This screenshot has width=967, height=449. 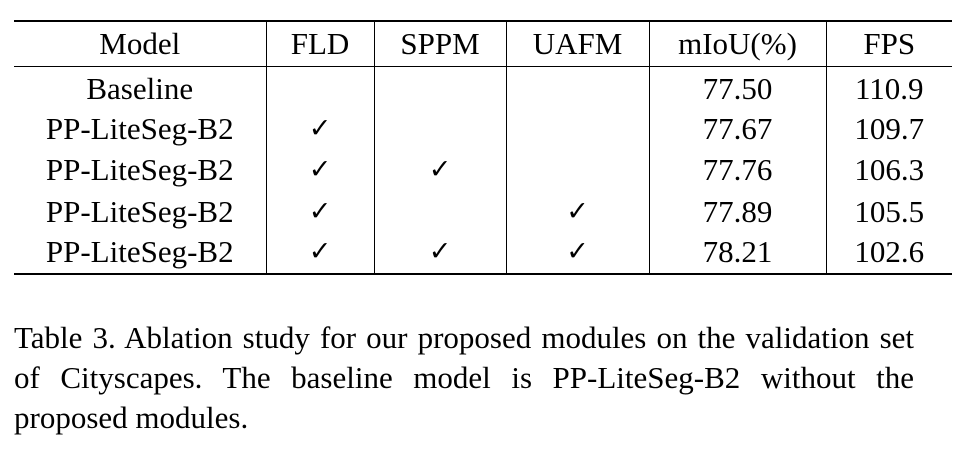 What do you see at coordinates (738, 43) in the screenshot?
I see `header-miou: mIoU(%)` at bounding box center [738, 43].